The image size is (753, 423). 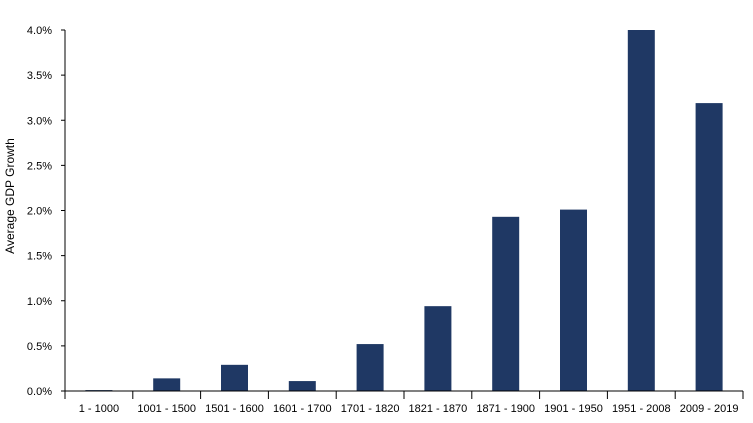 What do you see at coordinates (370, 409) in the screenshot?
I see `x-tick-label: 1701 - 1820` at bounding box center [370, 409].